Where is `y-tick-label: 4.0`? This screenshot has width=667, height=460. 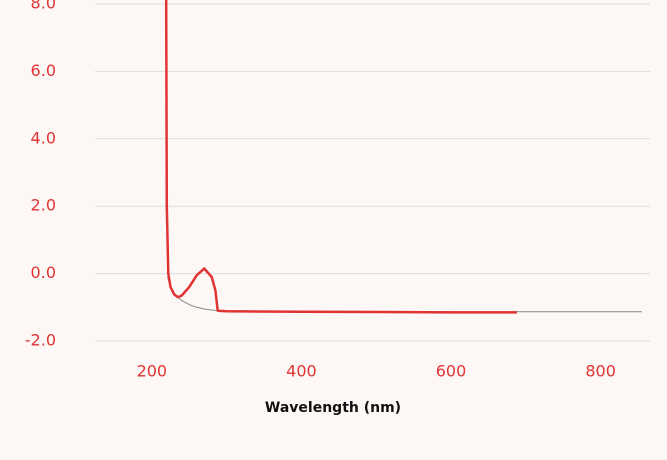
y-tick-label: 4.0 is located at coordinates (43, 137).